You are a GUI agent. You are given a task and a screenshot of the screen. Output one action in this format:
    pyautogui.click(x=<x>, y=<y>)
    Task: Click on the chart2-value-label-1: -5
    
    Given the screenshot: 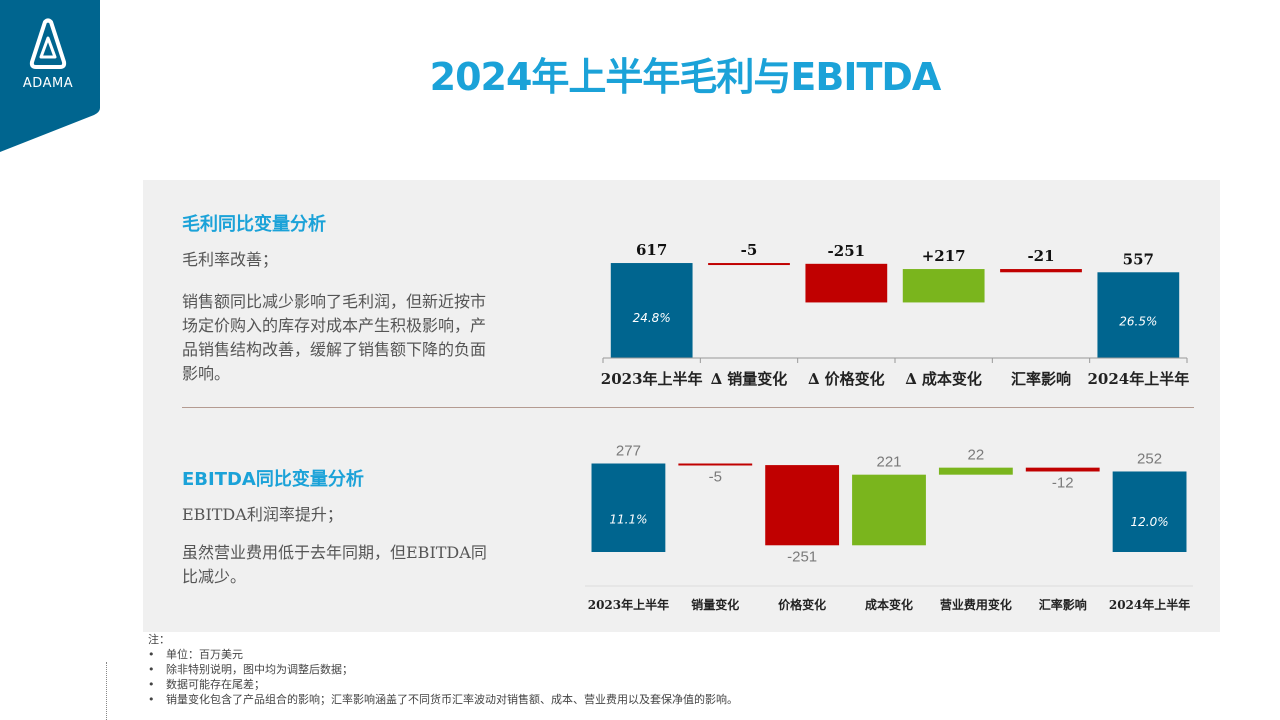 What is the action you would take?
    pyautogui.click(x=715, y=476)
    